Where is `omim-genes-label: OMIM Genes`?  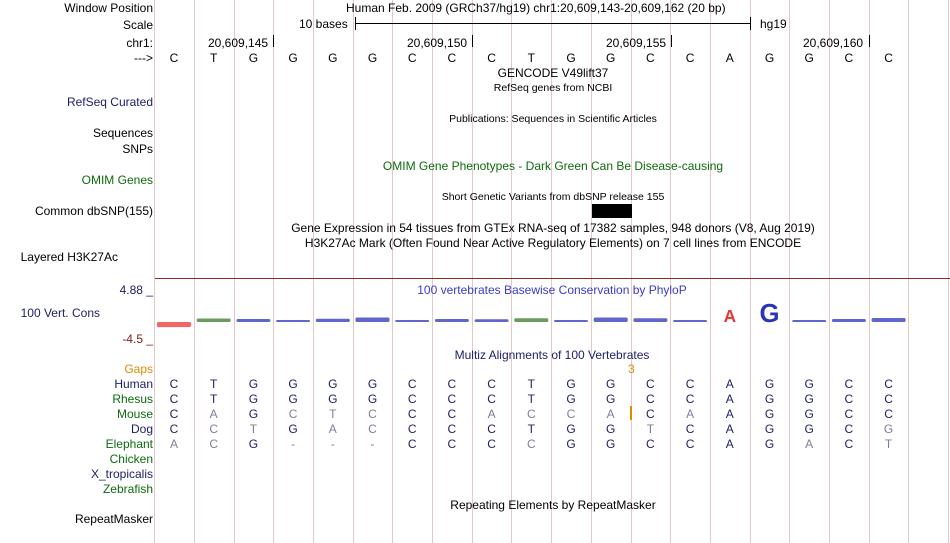 omim-genes-label: OMIM Genes is located at coordinates (117, 180).